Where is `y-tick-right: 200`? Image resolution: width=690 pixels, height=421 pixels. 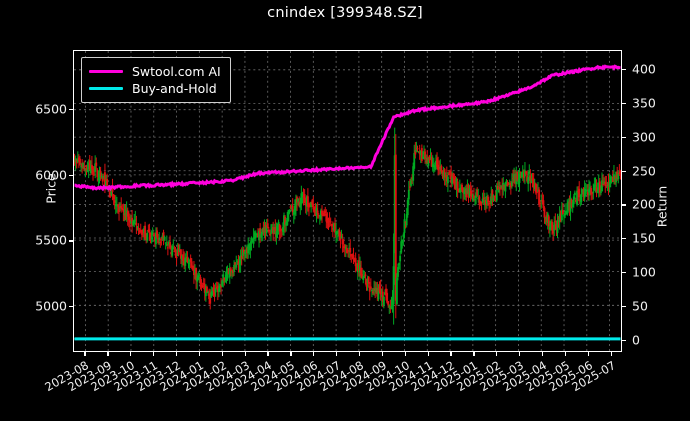 y-tick-right: 200 is located at coordinates (644, 204).